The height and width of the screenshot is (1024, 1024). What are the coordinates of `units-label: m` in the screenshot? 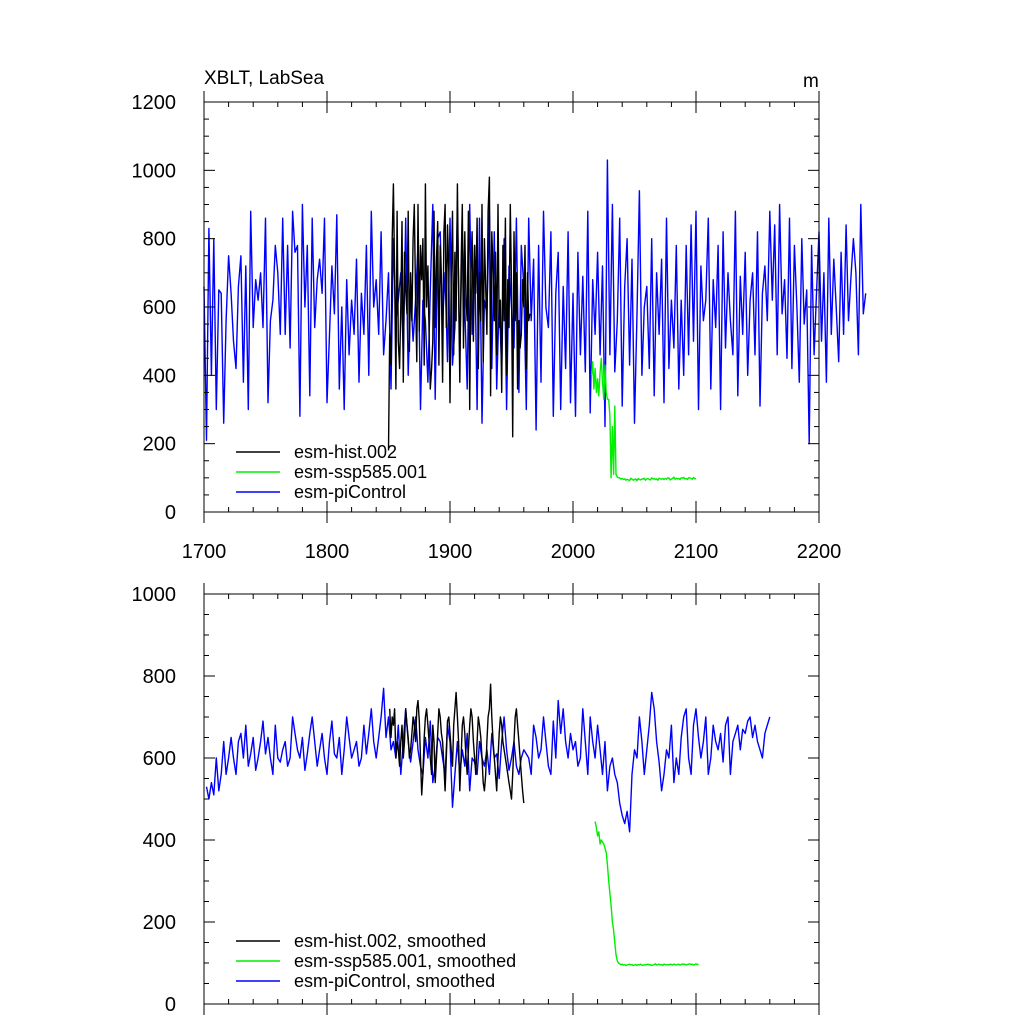 It's located at (811, 81).